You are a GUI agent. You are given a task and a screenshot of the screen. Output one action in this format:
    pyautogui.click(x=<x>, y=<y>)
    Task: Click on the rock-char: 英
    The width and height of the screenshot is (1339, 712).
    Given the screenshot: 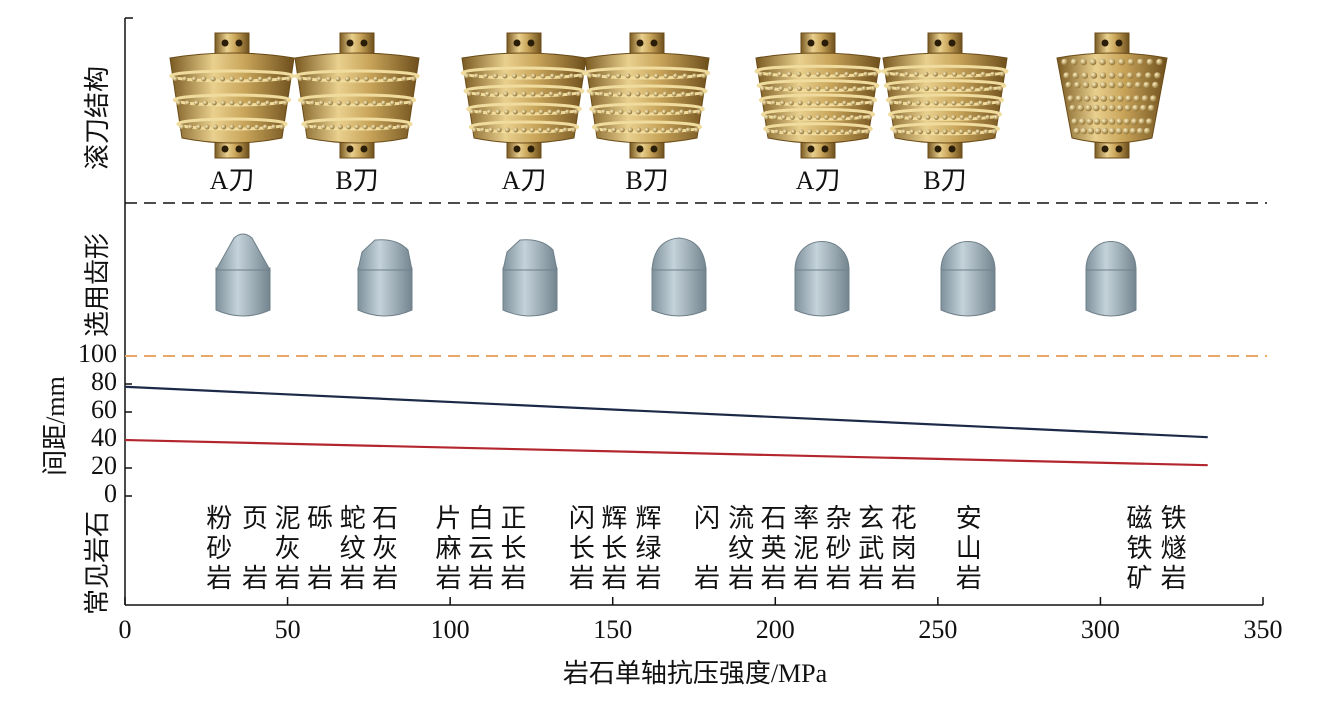 What is the action you would take?
    pyautogui.click(x=774, y=548)
    